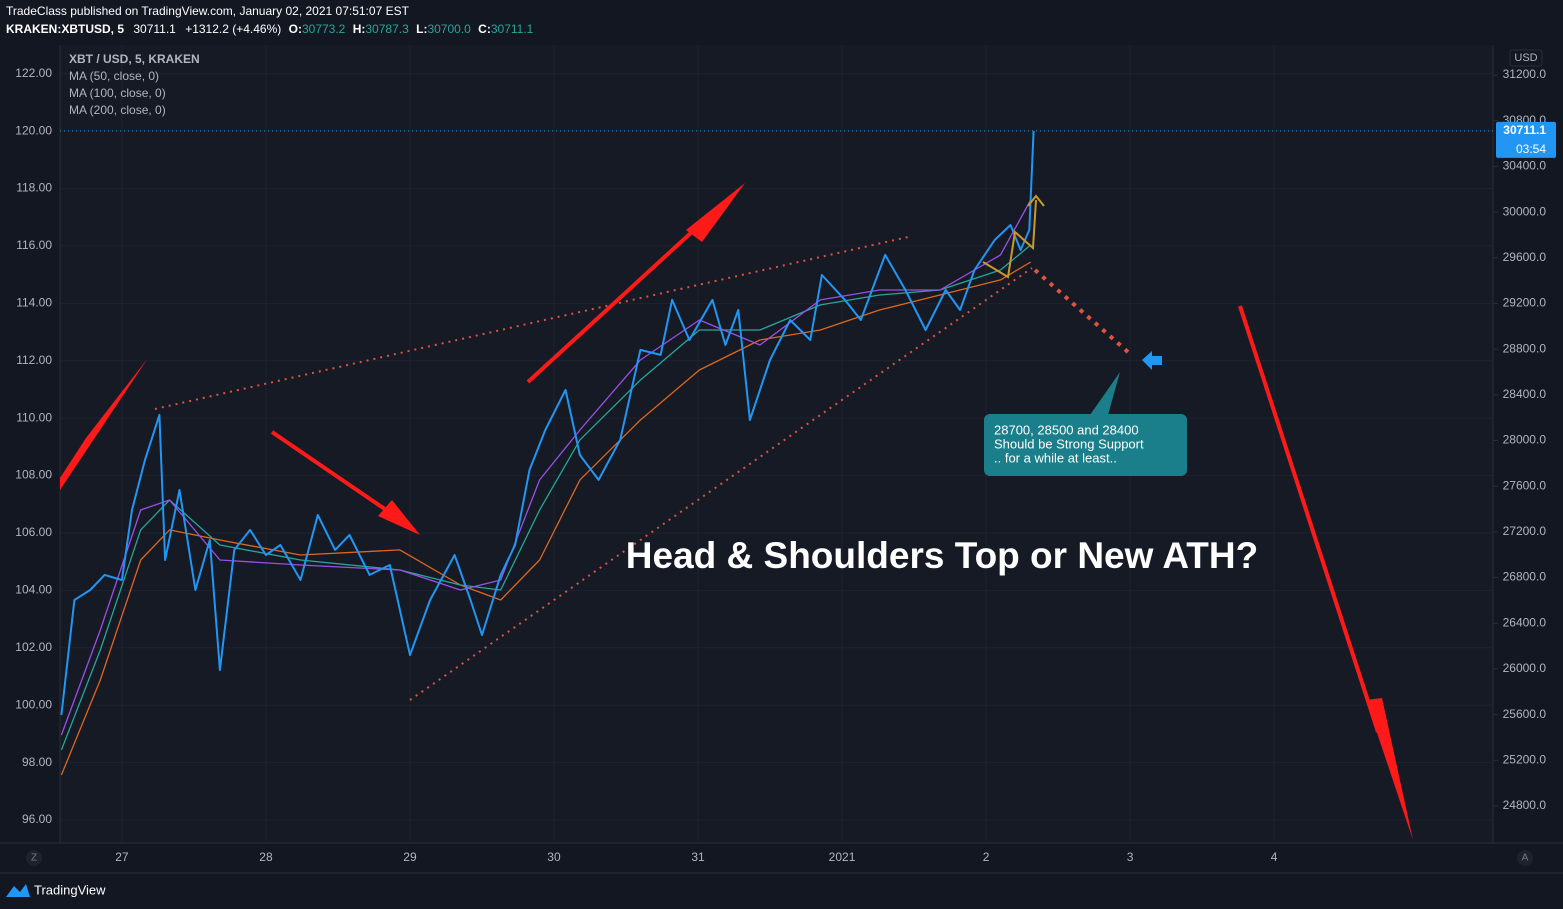 This screenshot has width=1563, height=909. What do you see at coordinates (233, 29) in the screenshot?
I see `change: +1312.2 (+4.46%)` at bounding box center [233, 29].